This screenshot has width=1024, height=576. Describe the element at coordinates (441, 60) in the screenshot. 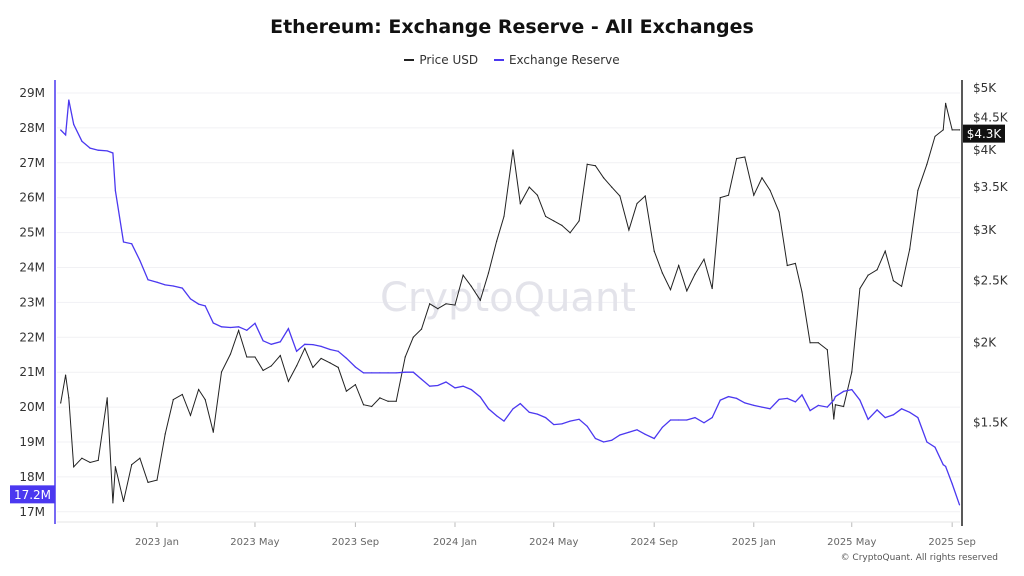

I see `legend-item-price: Price USD` at that location.